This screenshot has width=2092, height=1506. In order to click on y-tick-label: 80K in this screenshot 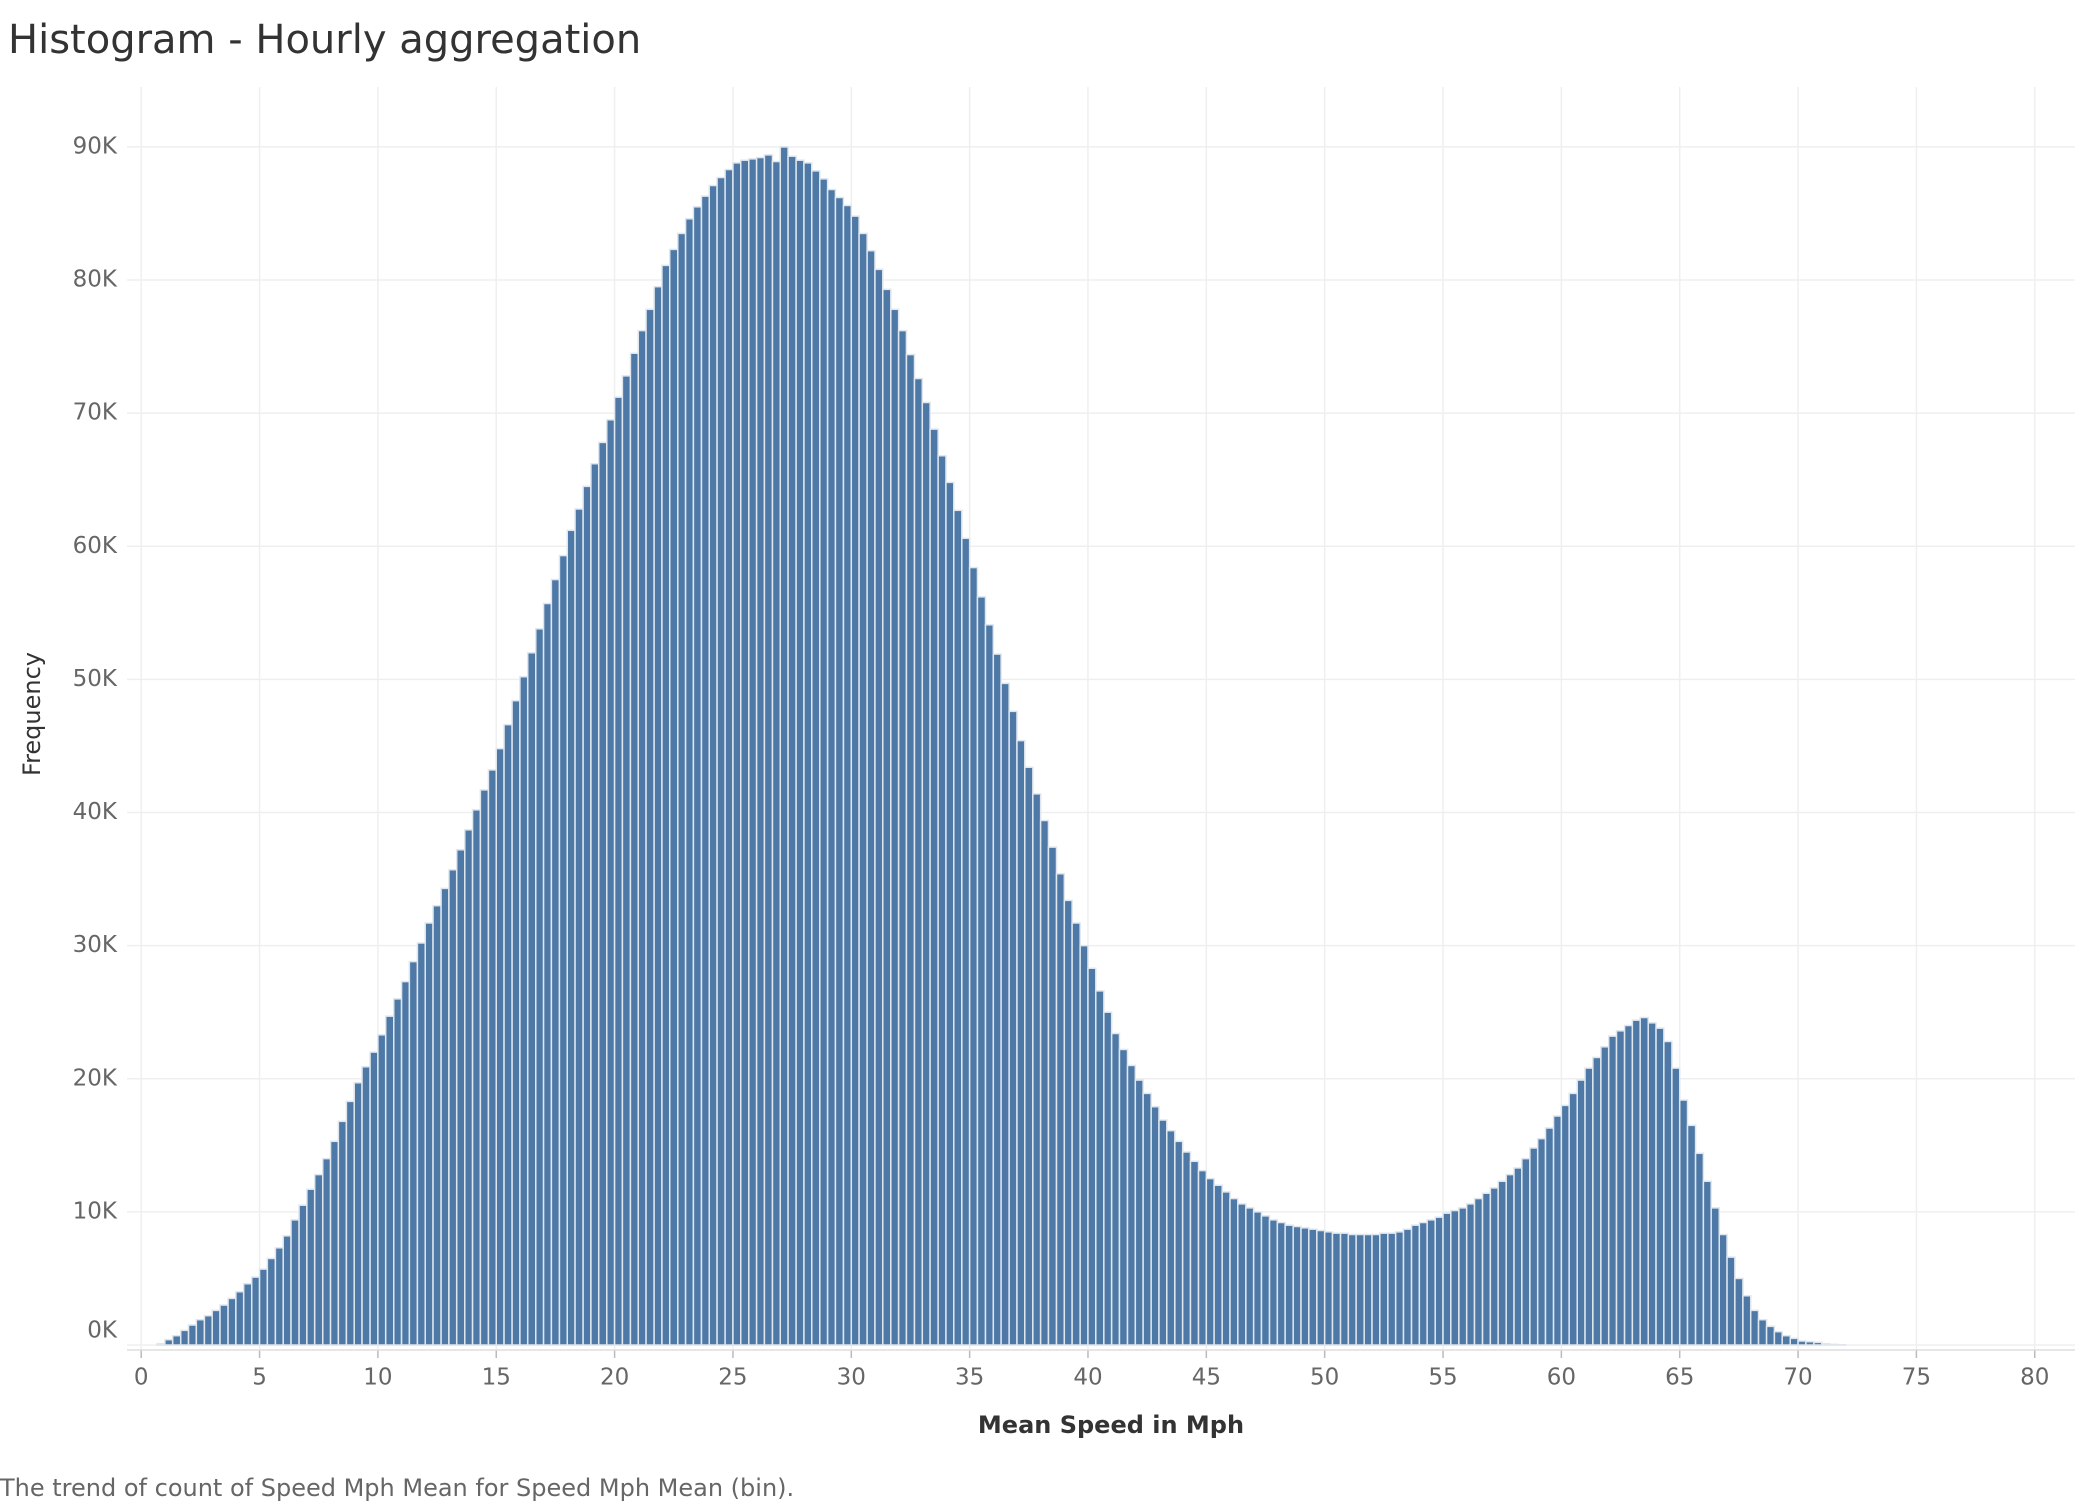, I will do `click(95, 280)`.